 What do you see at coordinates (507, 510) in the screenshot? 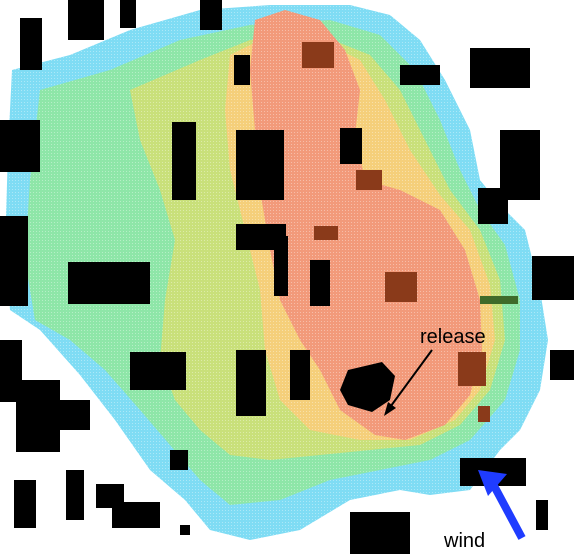
I see `arrow-up-left-icon` at bounding box center [507, 510].